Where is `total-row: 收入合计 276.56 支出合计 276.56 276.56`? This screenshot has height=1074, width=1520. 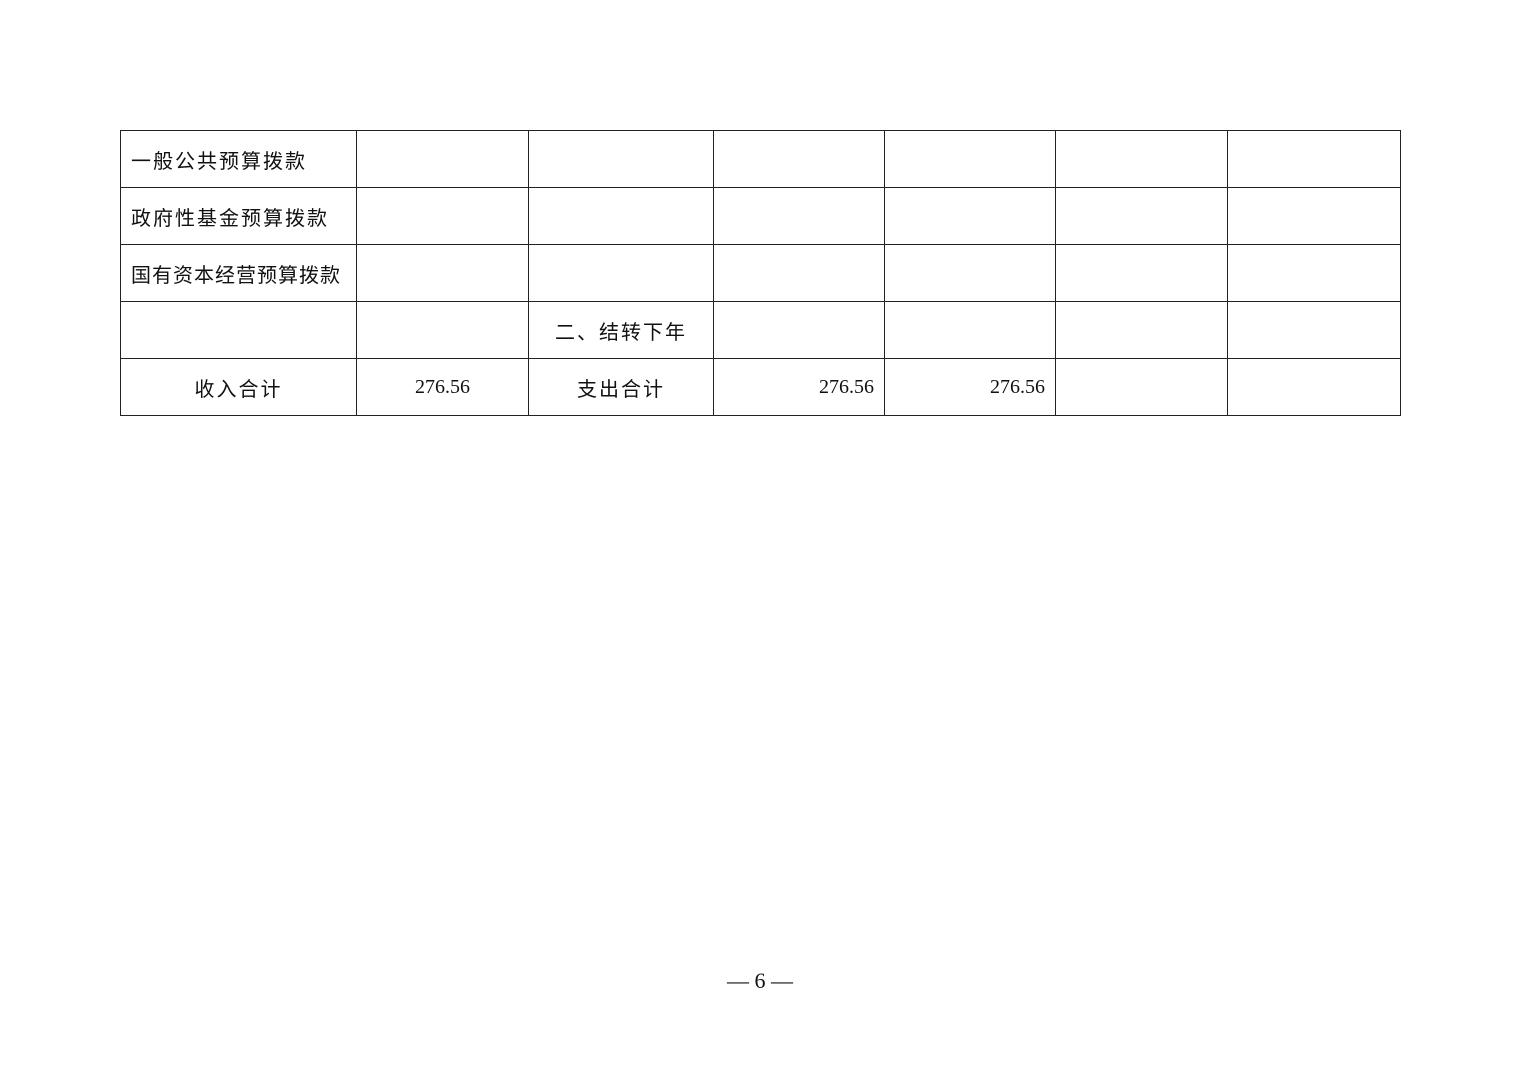
total-row: 收入合计 276.56 支出合计 276.56 276.56 is located at coordinates (760, 387).